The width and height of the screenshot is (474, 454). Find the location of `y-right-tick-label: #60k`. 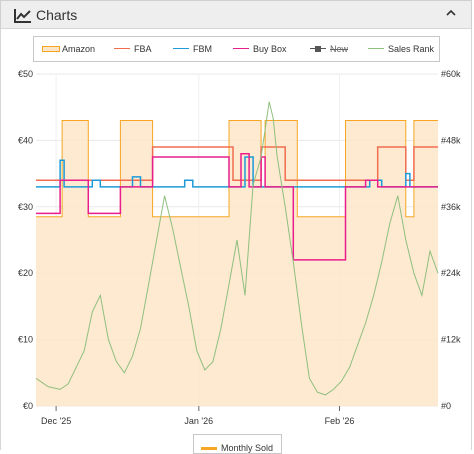

y-right-tick-label: #60k is located at coordinates (451, 74).